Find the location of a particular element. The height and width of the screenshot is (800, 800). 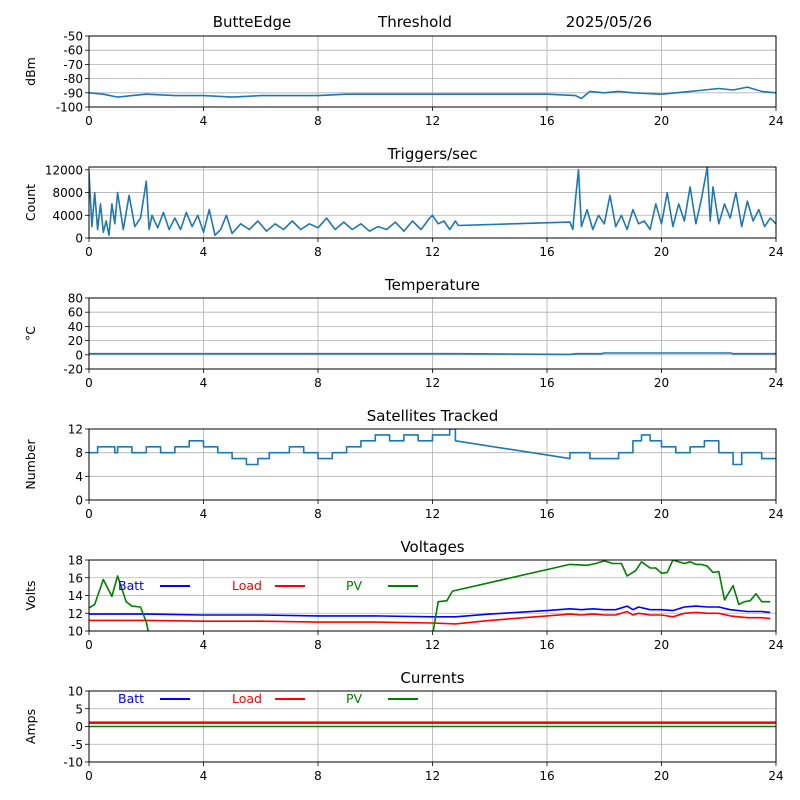

y-tick-label: 5 is located at coordinates (79, 709).